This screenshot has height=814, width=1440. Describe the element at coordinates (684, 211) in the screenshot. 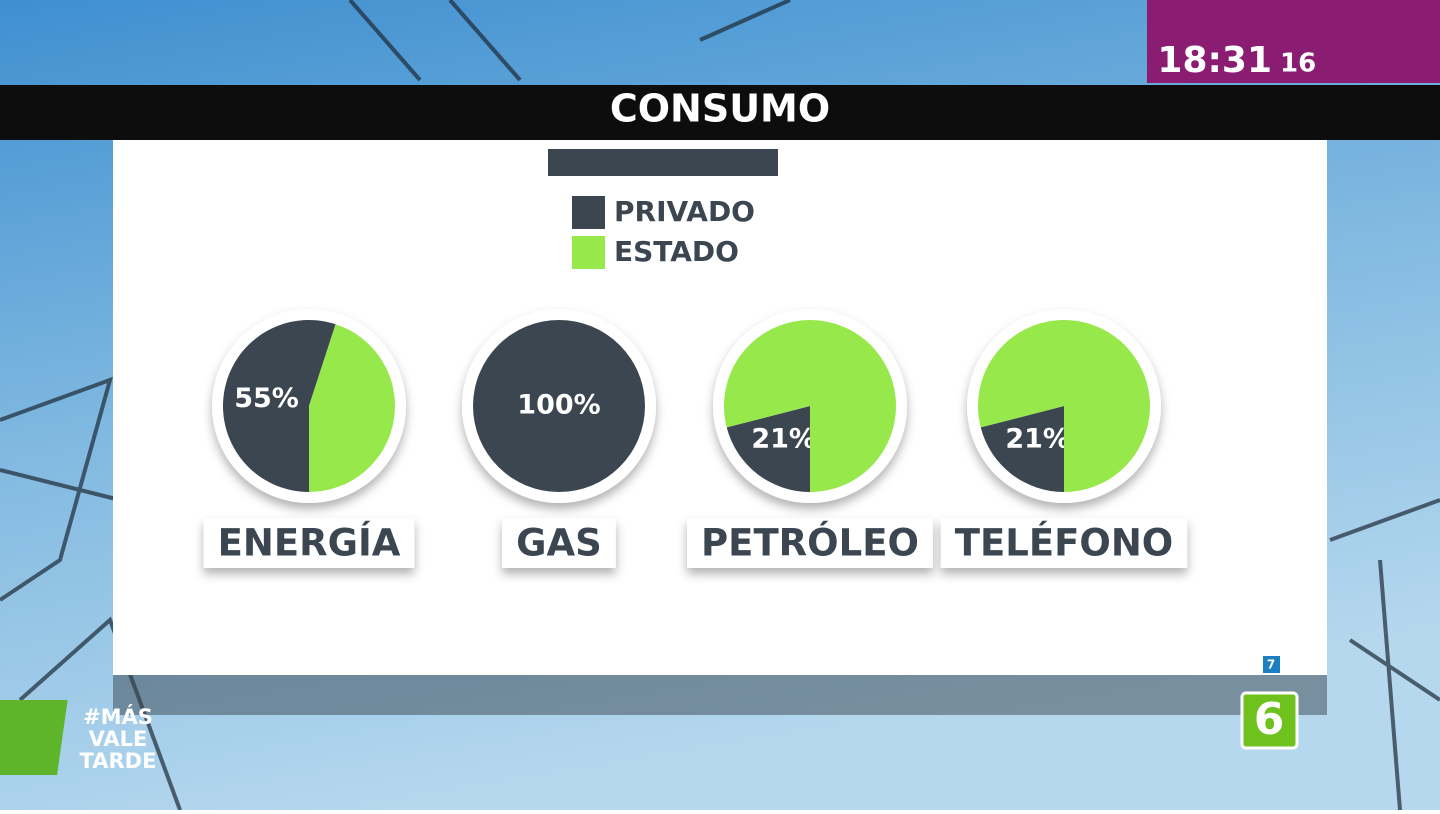

I see `legend-label: PRIVADO` at that location.